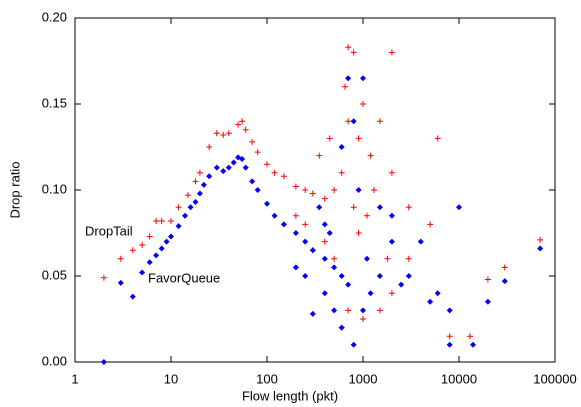  What do you see at coordinates (54, 360) in the screenshot?
I see `y-tick-label: 0.00` at bounding box center [54, 360].